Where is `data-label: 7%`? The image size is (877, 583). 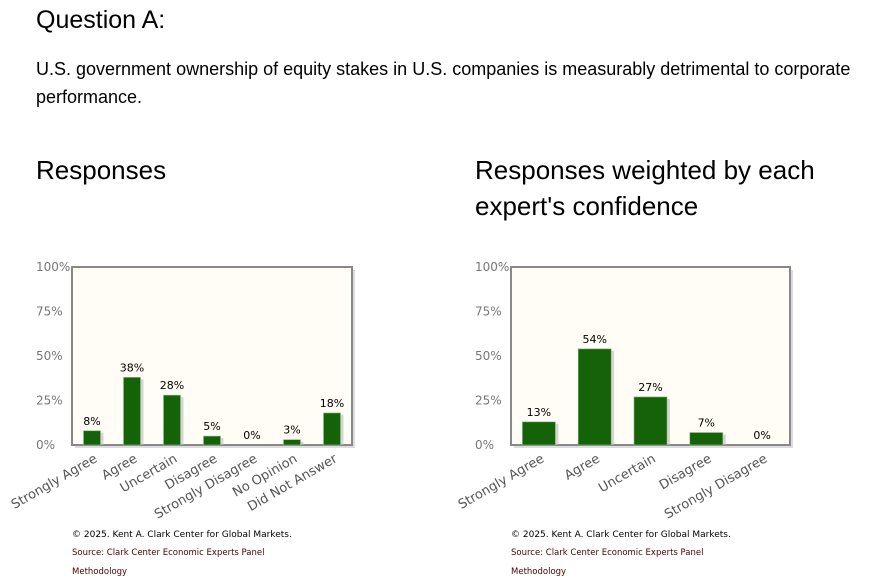
data-label: 7% is located at coordinates (706, 423).